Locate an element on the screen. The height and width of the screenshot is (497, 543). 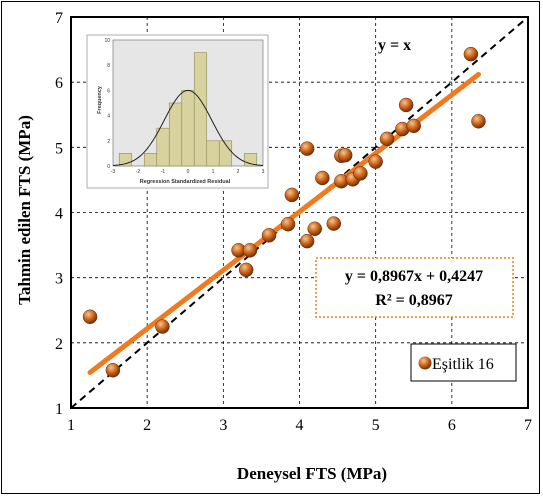
legend-marker is located at coordinates (425, 363).